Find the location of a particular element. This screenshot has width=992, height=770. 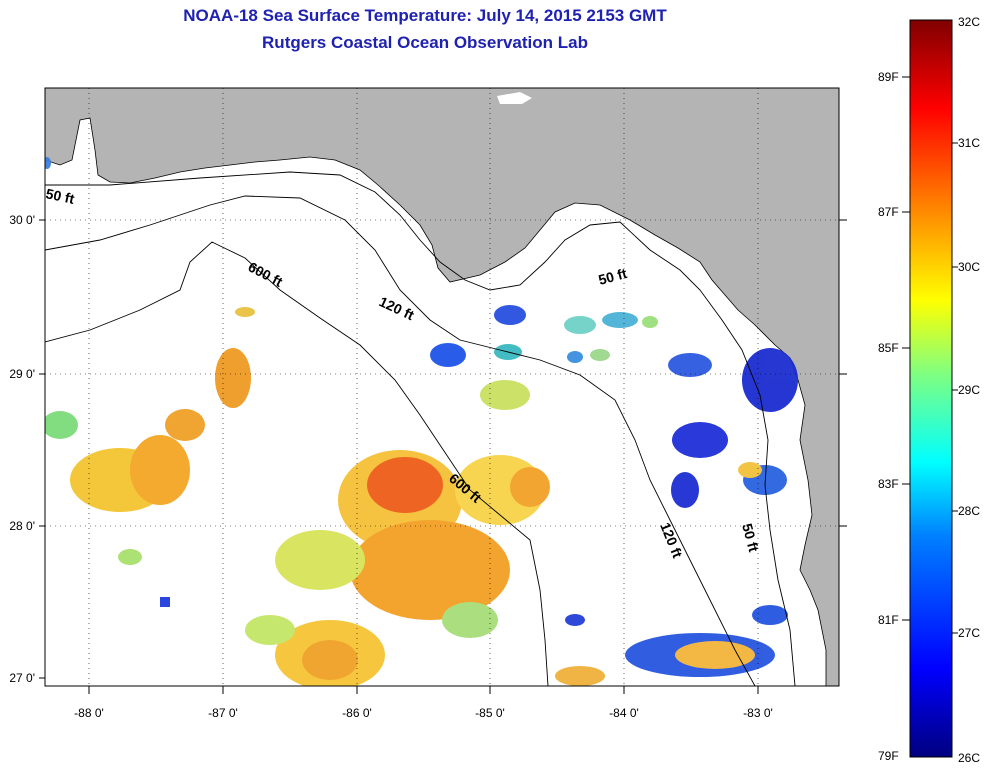

colorbar-c-label: 27C is located at coordinates (969, 633).